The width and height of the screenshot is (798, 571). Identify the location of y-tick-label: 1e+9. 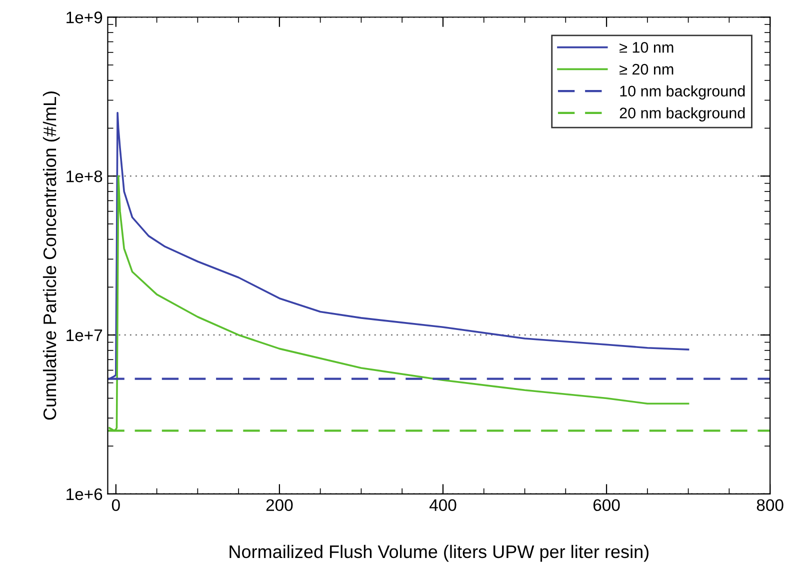
(84, 18).